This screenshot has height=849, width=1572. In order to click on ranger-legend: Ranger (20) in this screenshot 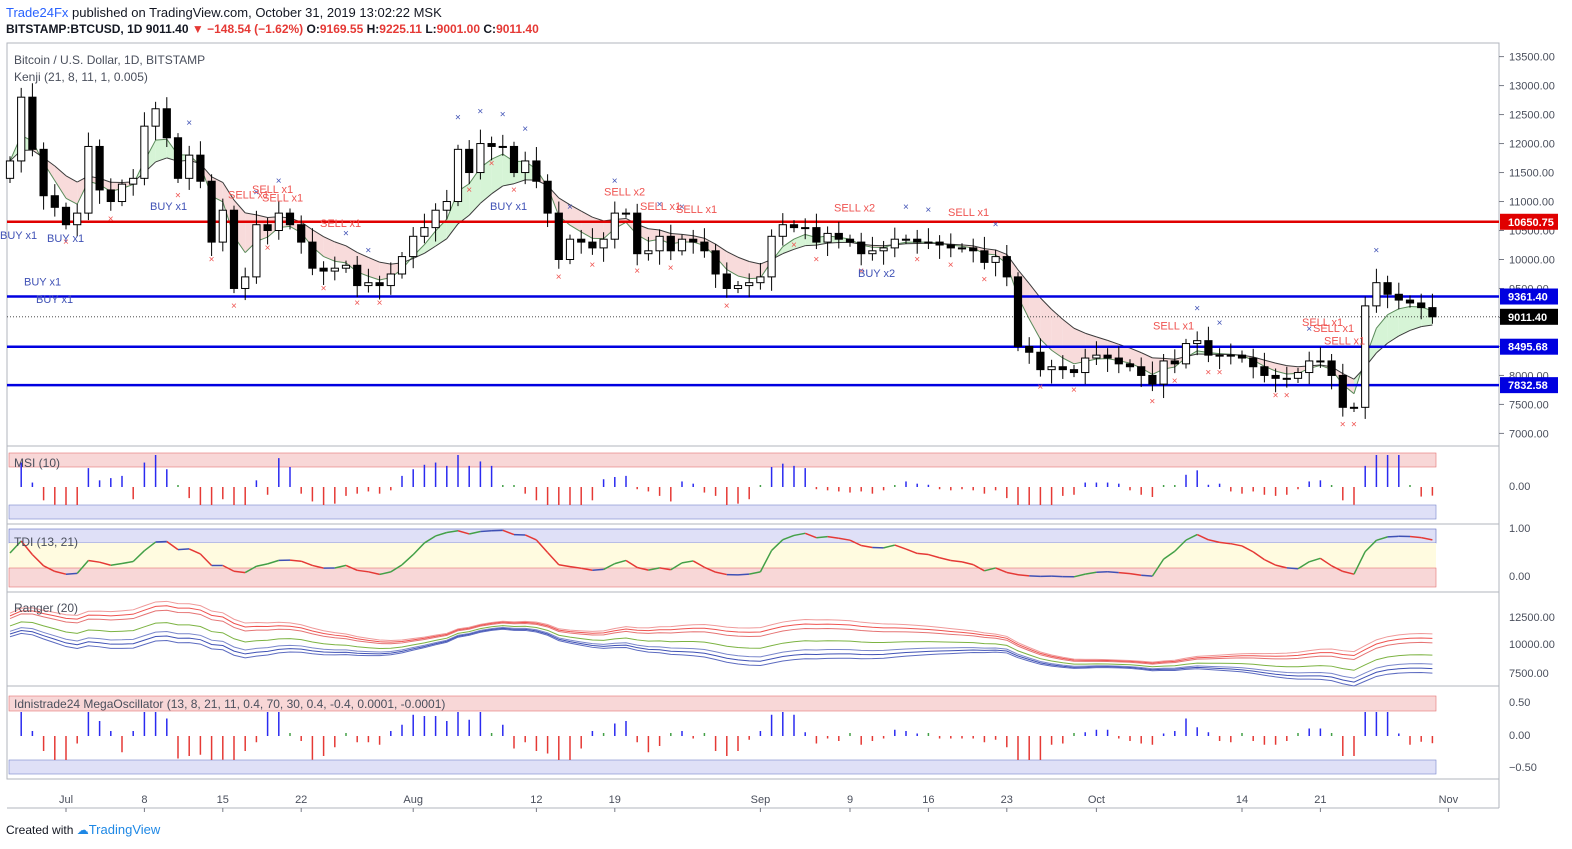, I will do `click(46, 608)`.